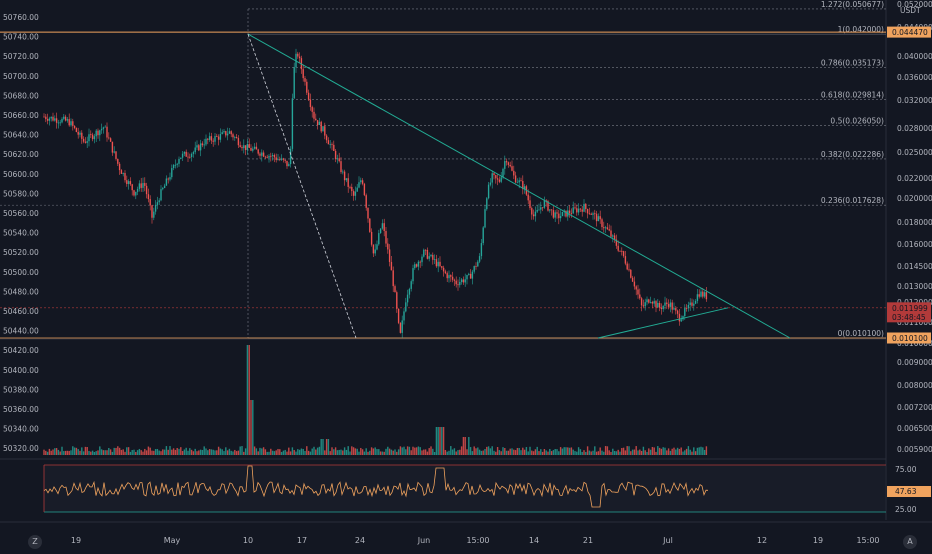  What do you see at coordinates (21, 154) in the screenshot?
I see `left-axis-tick: 50620.00` at bounding box center [21, 154].